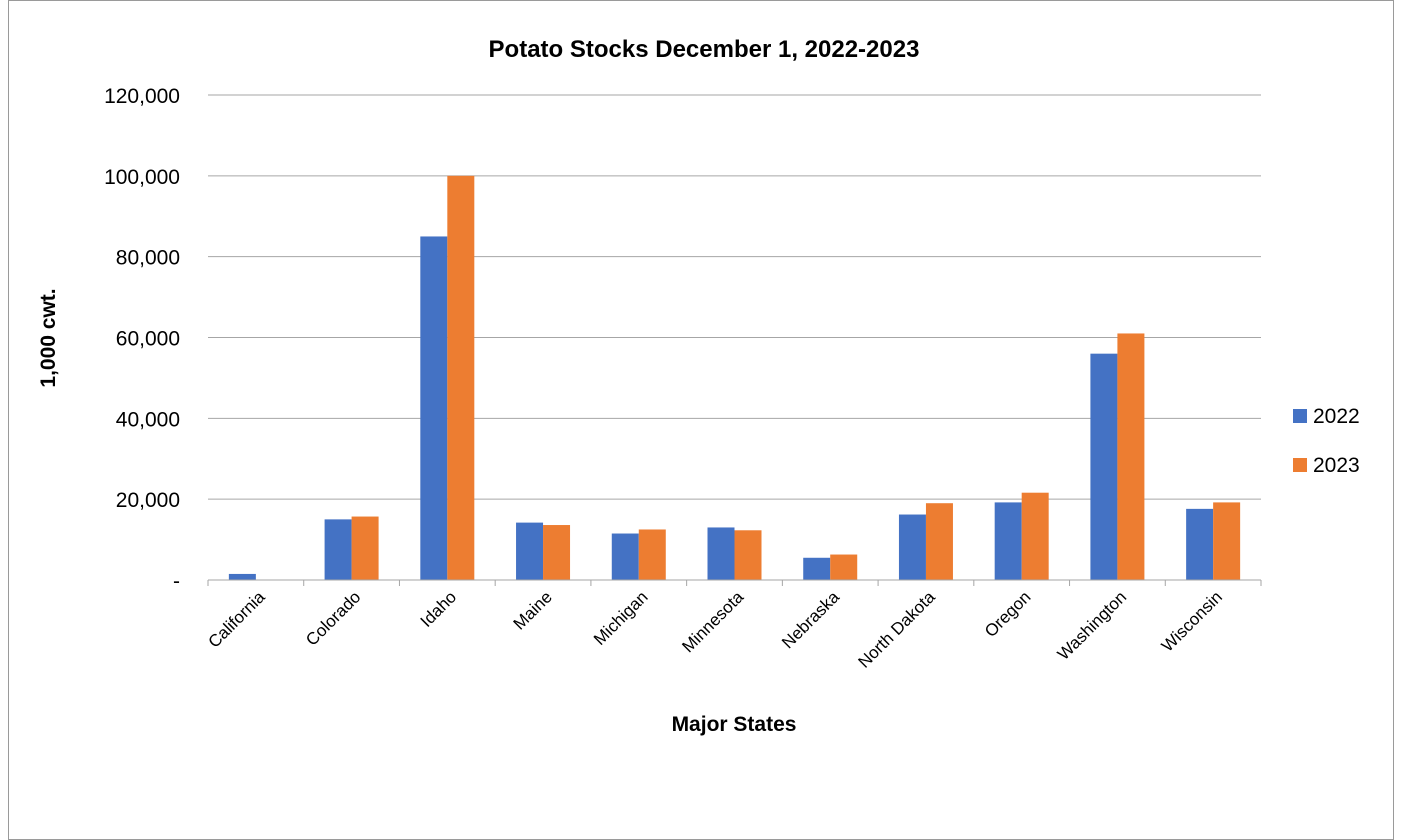 The height and width of the screenshot is (840, 1403). I want to click on legend-label-2022: 2022, so click(1336, 416).